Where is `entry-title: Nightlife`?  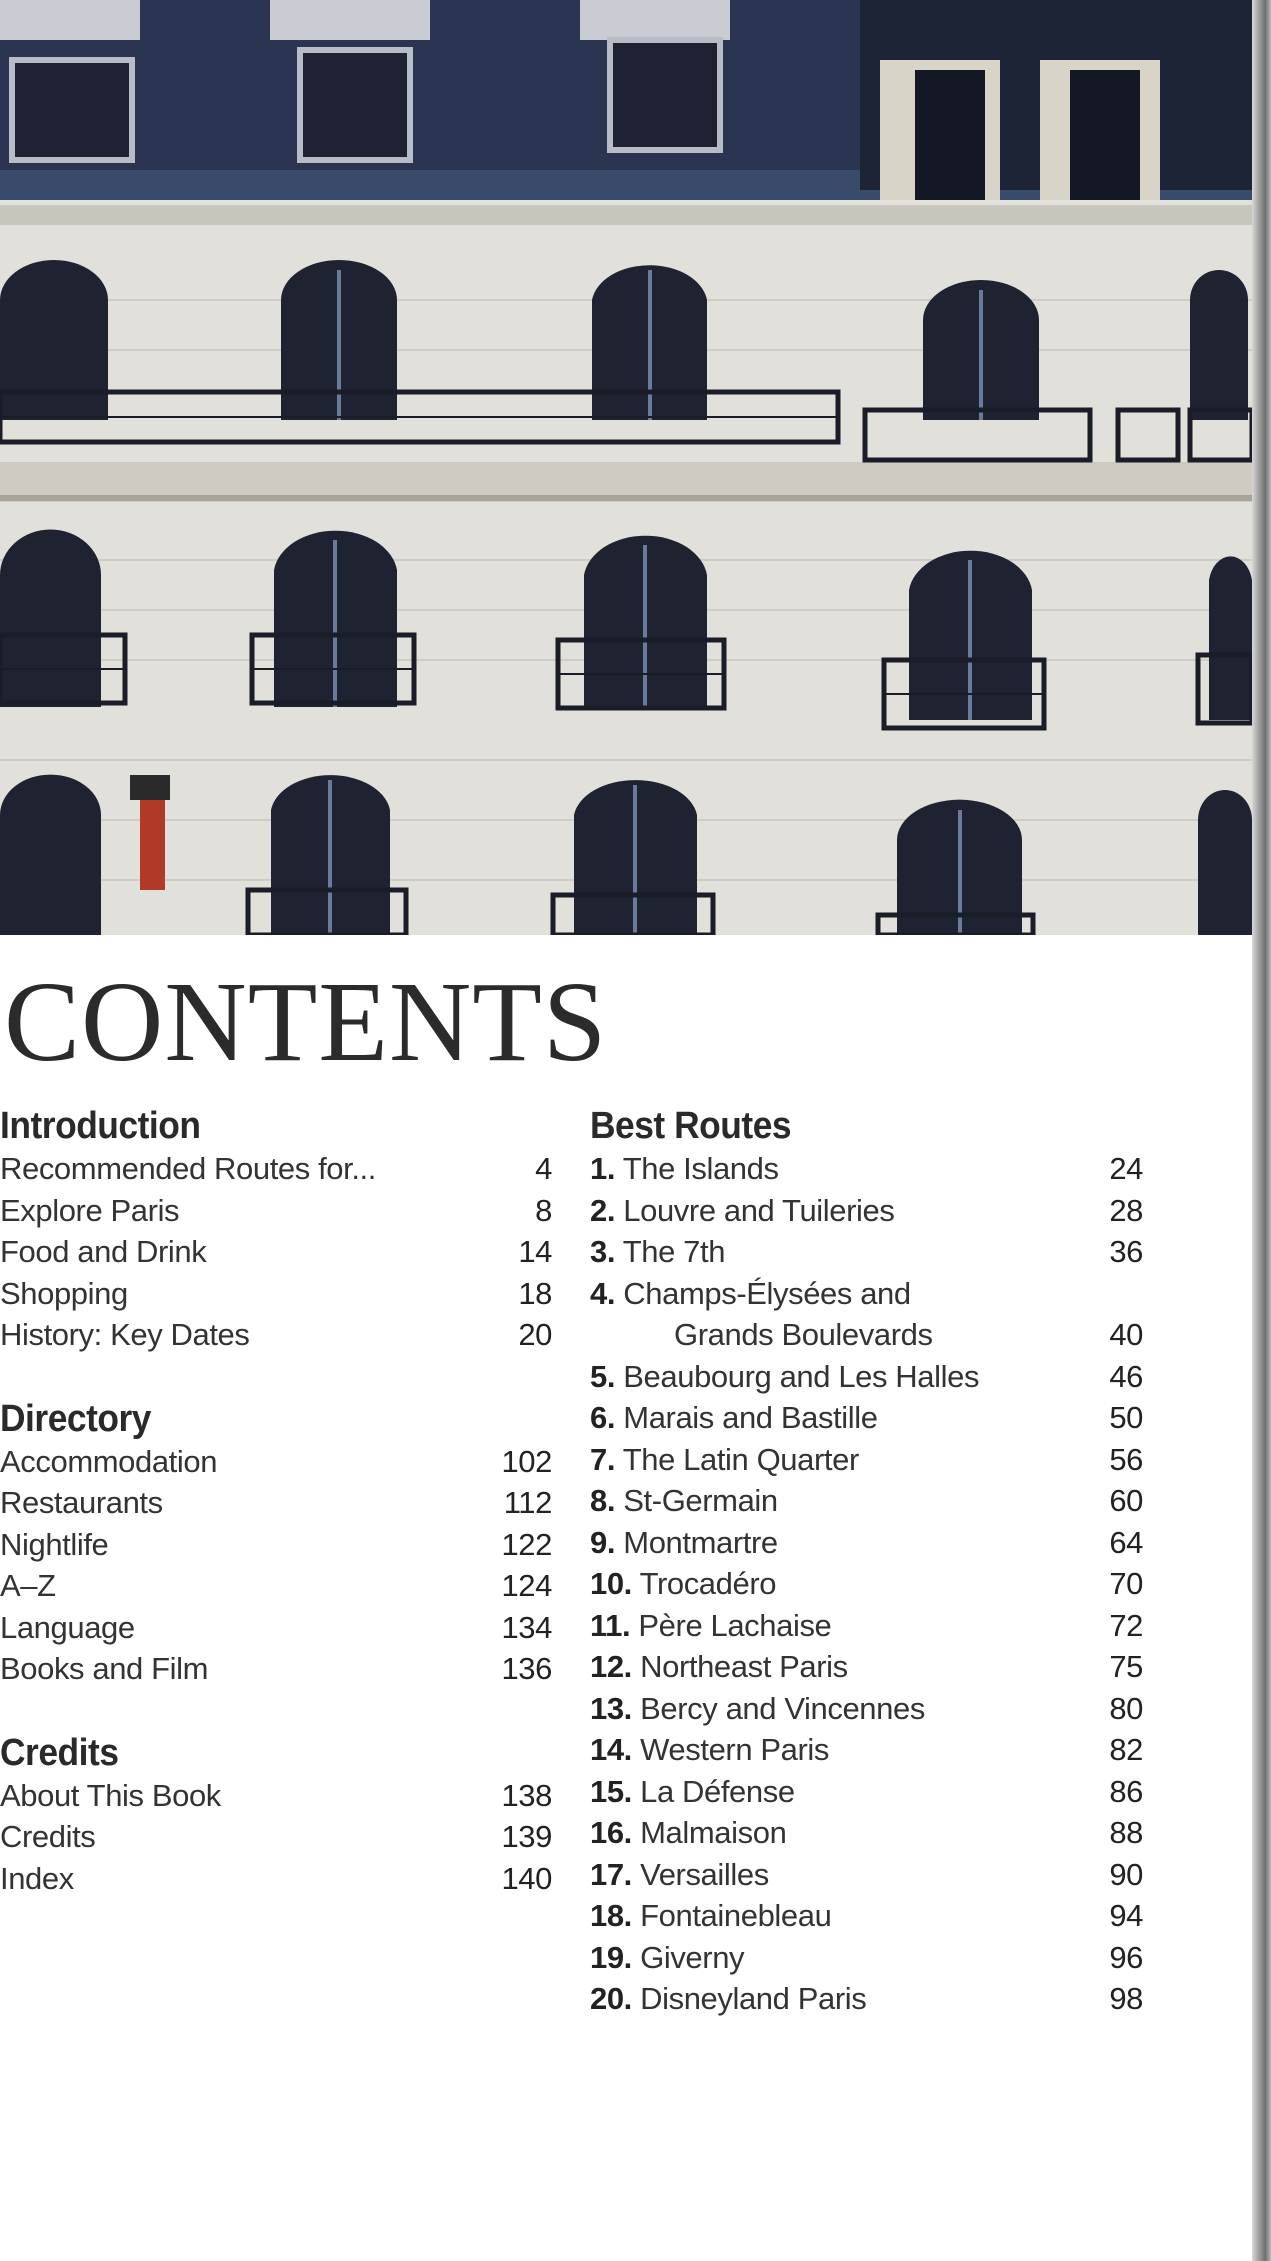
entry-title: Nightlife is located at coordinates (54, 1544).